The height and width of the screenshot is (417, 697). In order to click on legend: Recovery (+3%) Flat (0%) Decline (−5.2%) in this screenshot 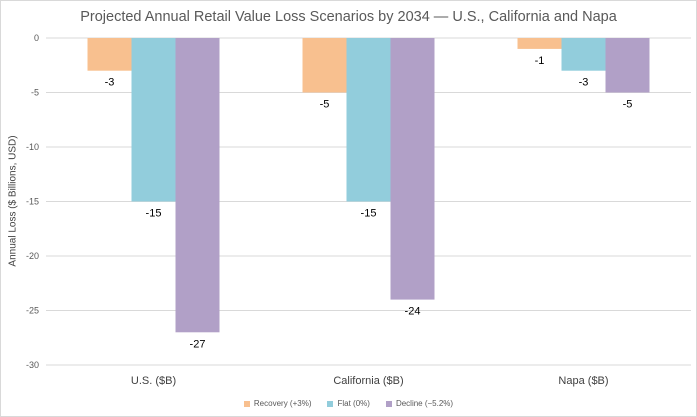, I will do `click(348, 403)`.